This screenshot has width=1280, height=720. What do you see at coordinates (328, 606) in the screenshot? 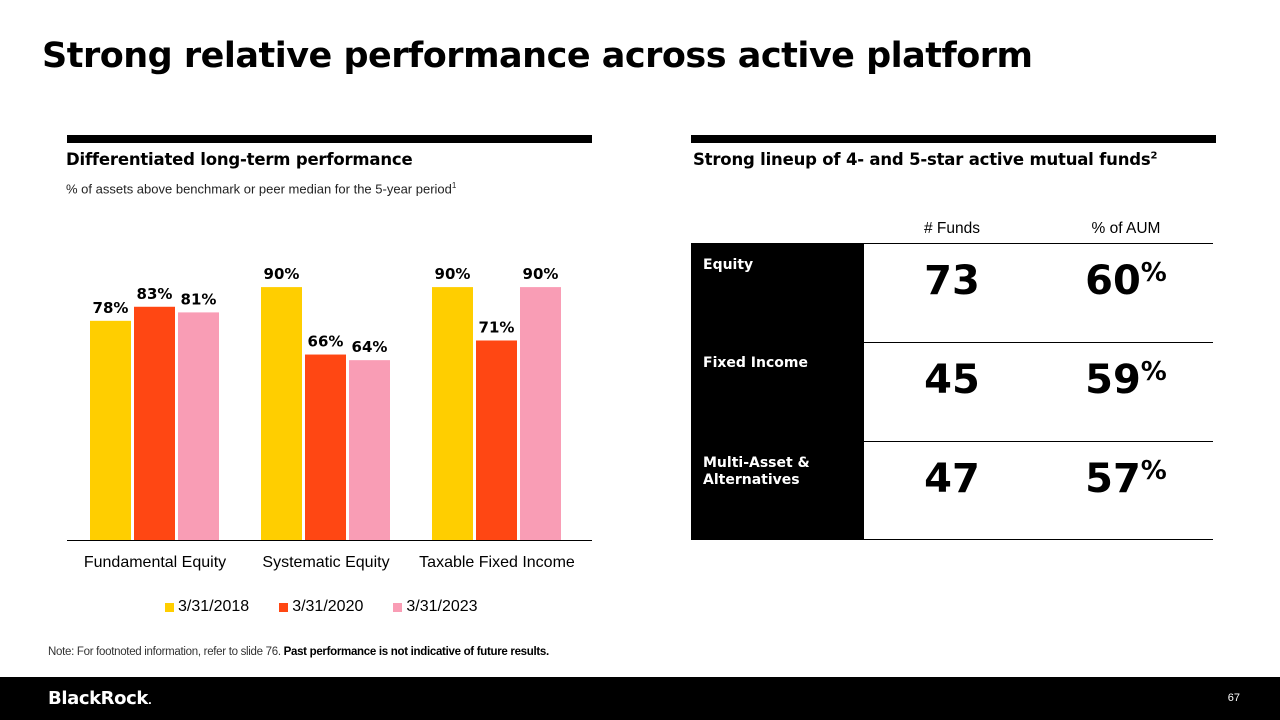
I see `legend-label-2020: 3/31/2020` at bounding box center [328, 606].